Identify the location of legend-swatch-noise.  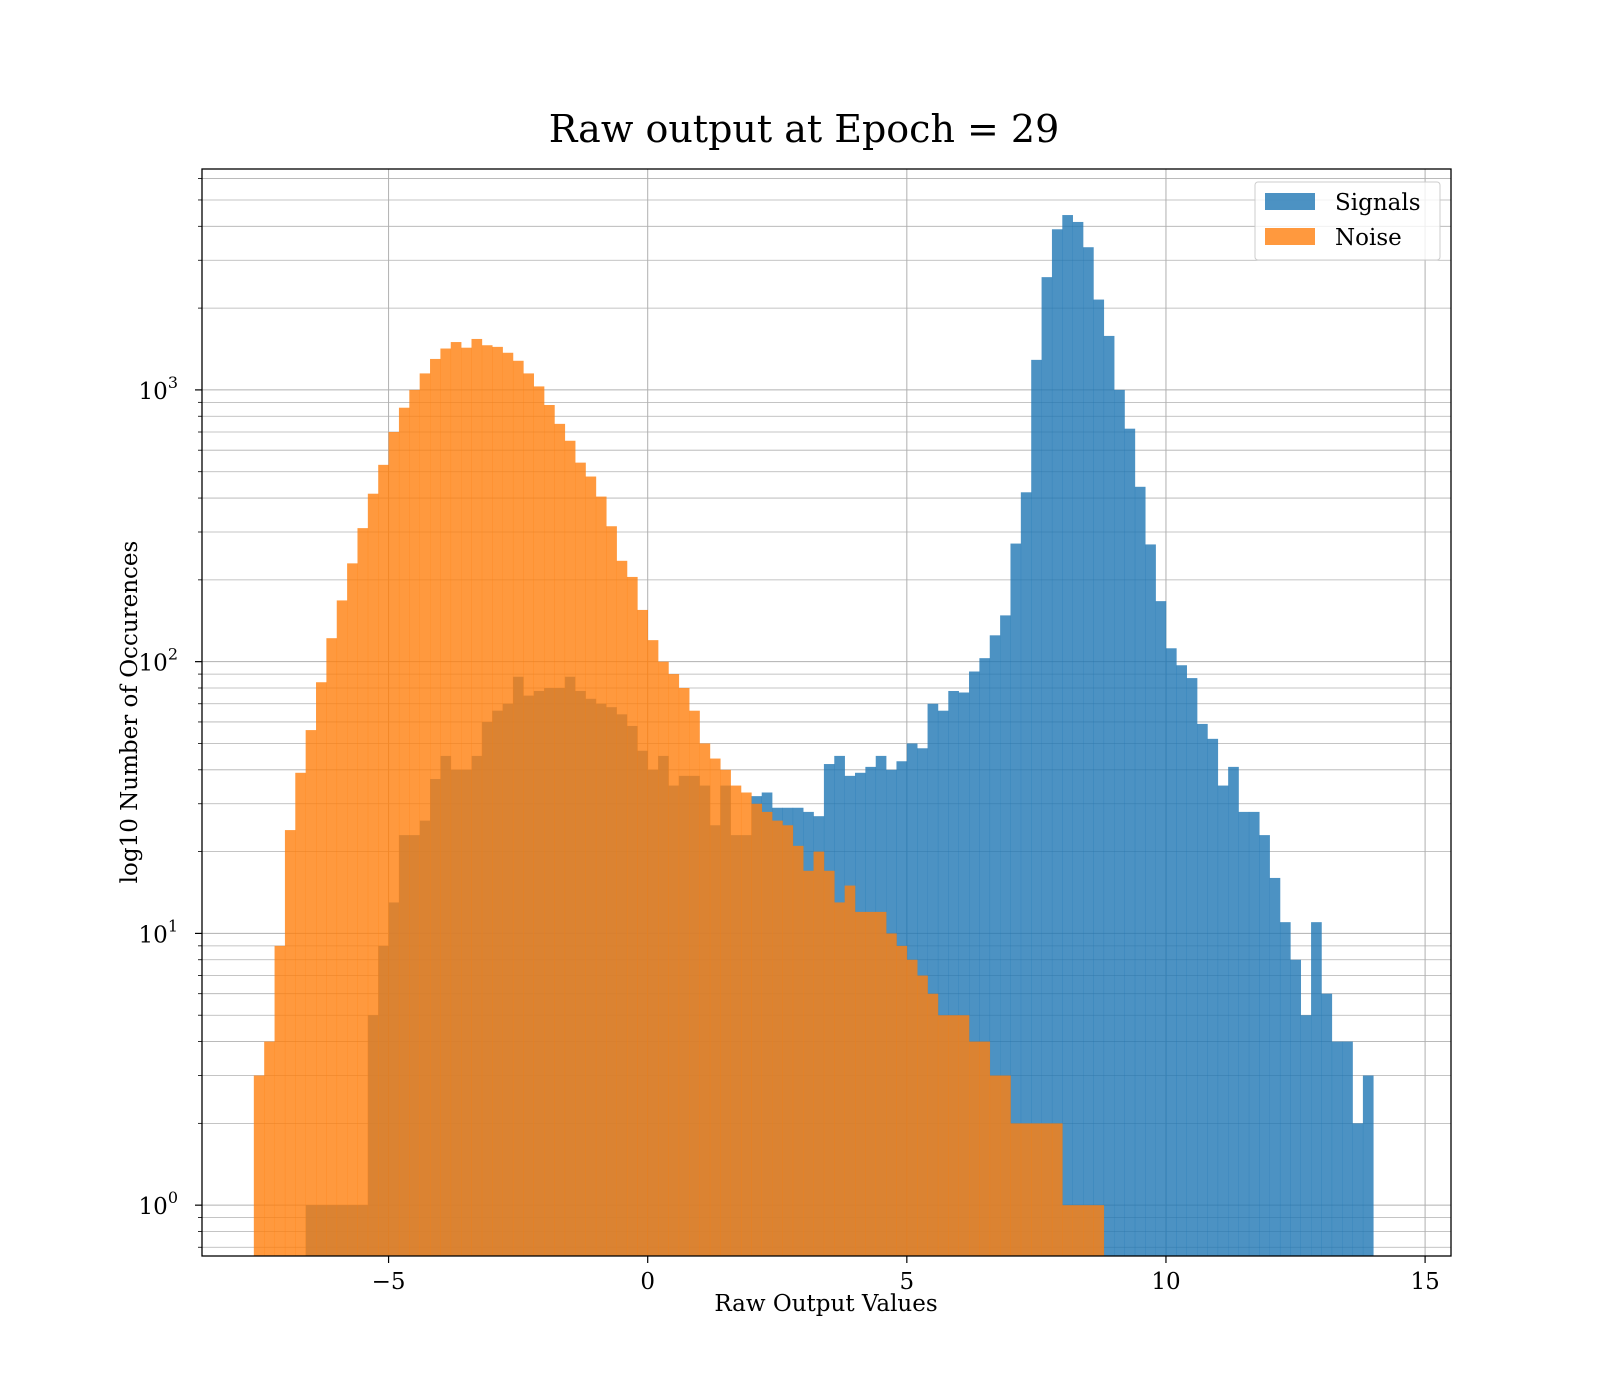
(1290, 236).